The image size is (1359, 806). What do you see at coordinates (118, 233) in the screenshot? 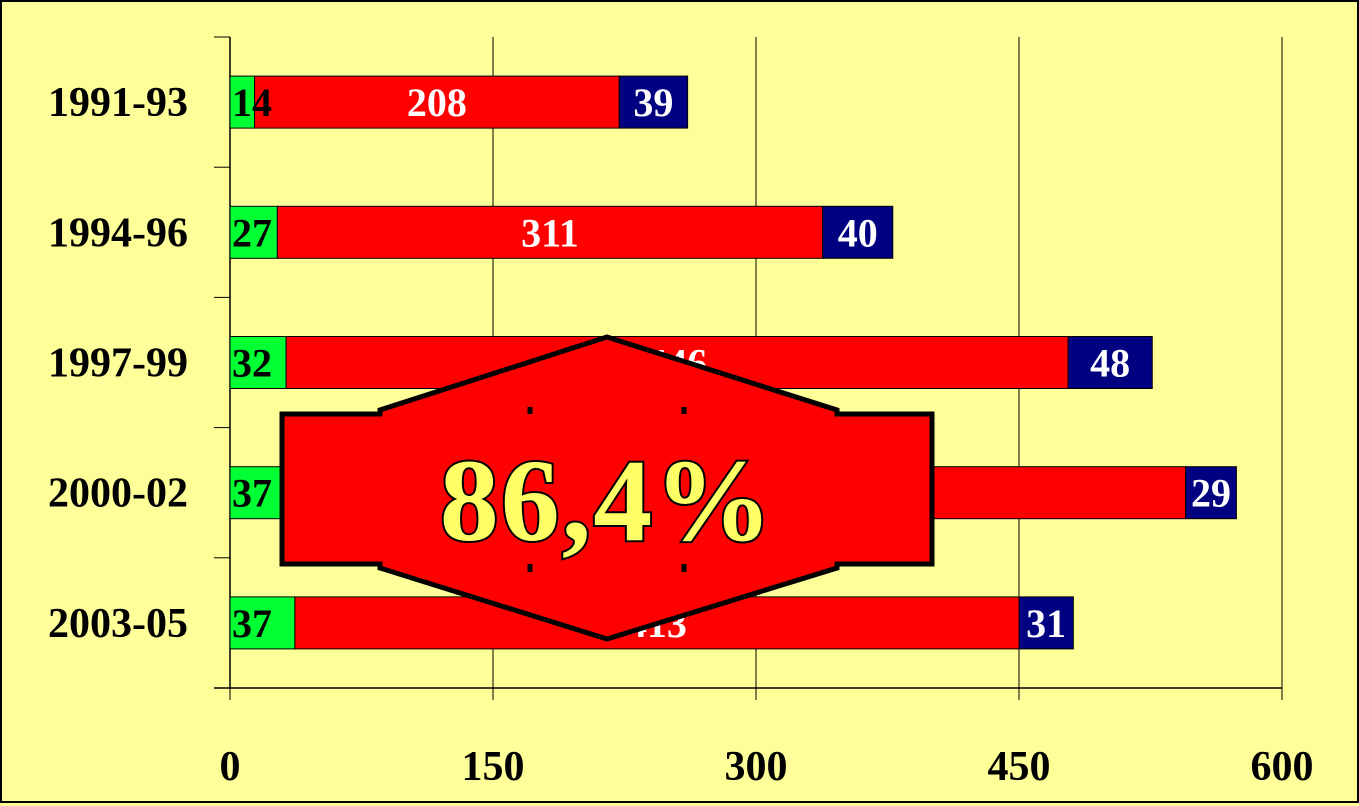
I see `category-label: 1994-96` at bounding box center [118, 233].